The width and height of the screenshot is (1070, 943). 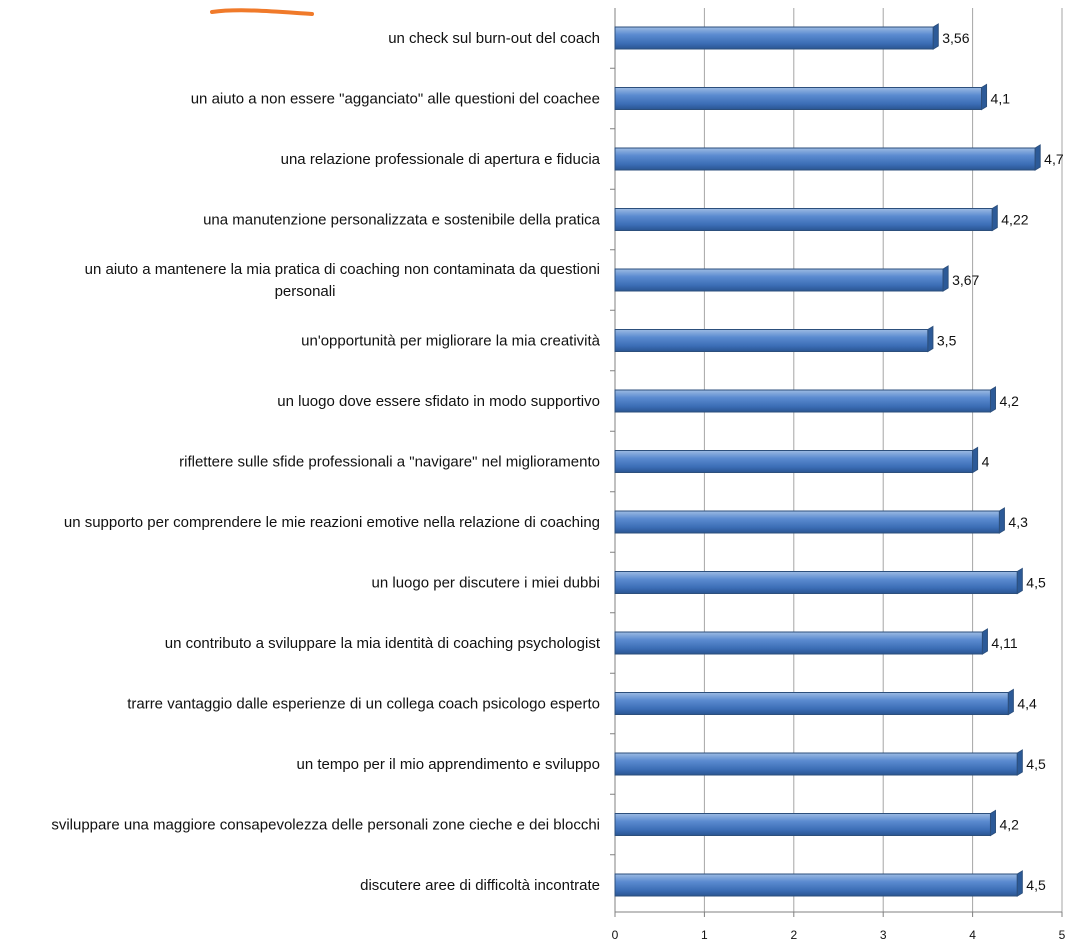 What do you see at coordinates (965, 280) in the screenshot?
I see `data-label: 3,67` at bounding box center [965, 280].